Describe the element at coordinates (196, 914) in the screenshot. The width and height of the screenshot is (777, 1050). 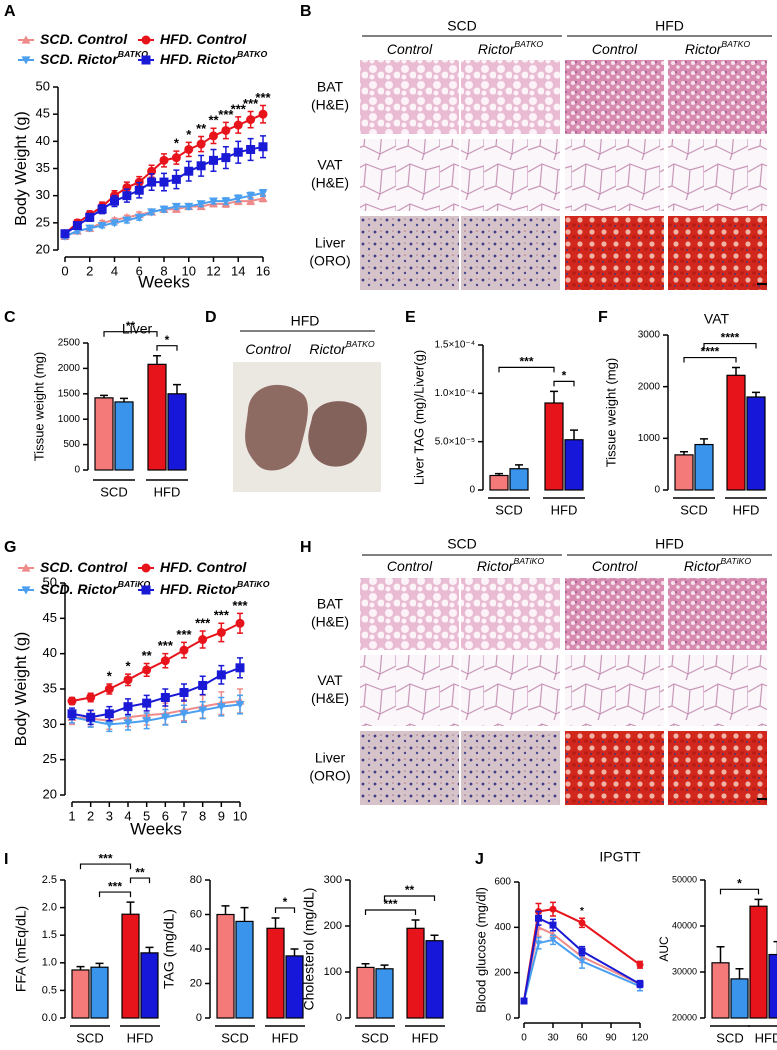
I see `y-tick-label: 60` at that location.